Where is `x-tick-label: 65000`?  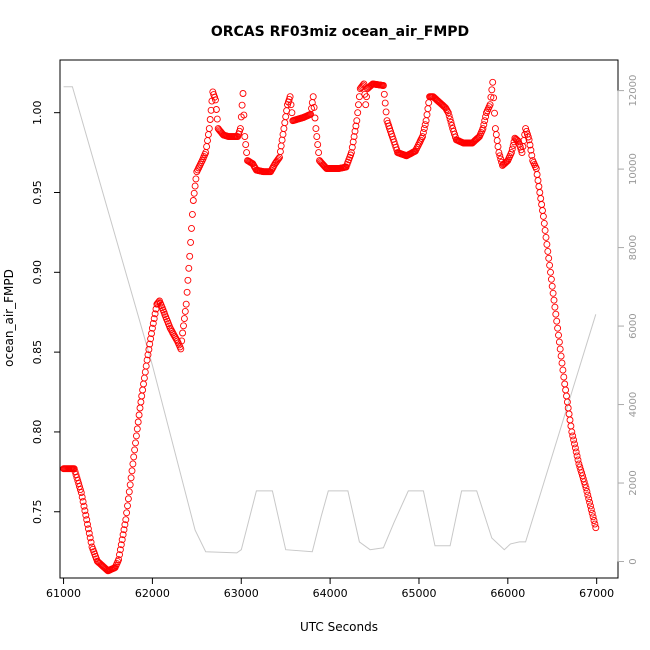 x-tick-label: 65000 is located at coordinates (418, 593).